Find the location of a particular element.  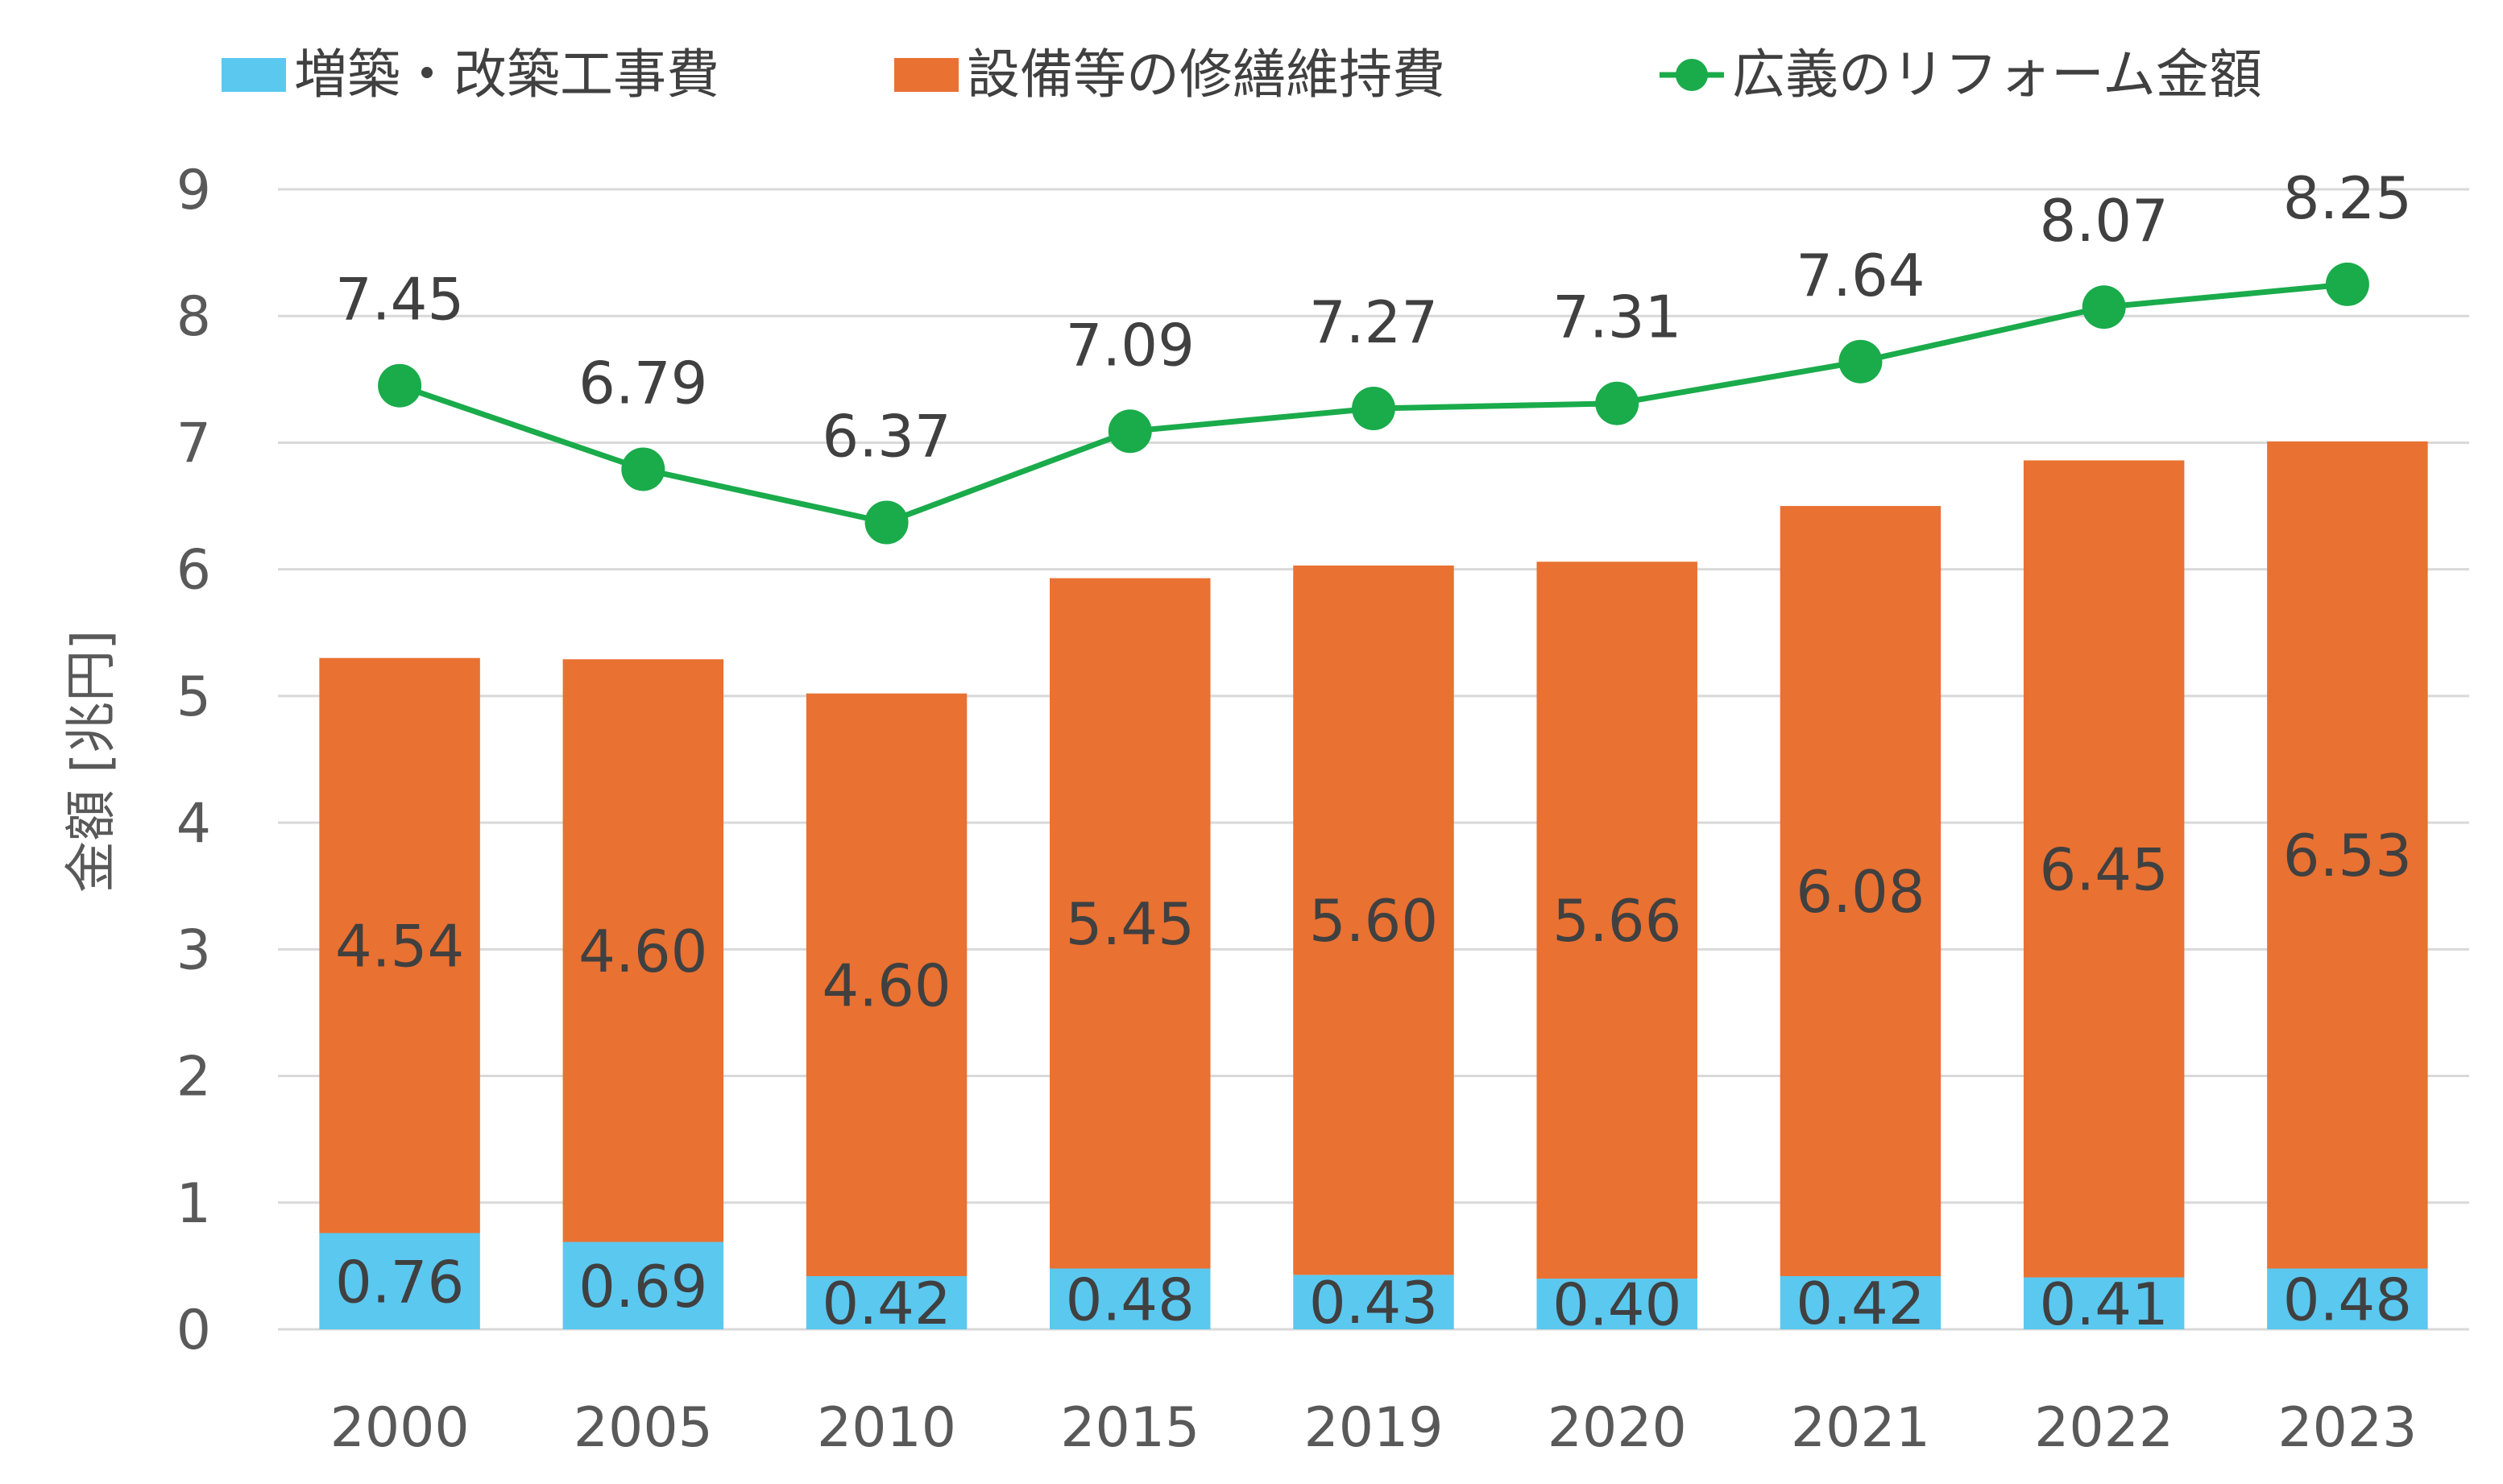

bar-data-label: 4.54 is located at coordinates (399, 946).